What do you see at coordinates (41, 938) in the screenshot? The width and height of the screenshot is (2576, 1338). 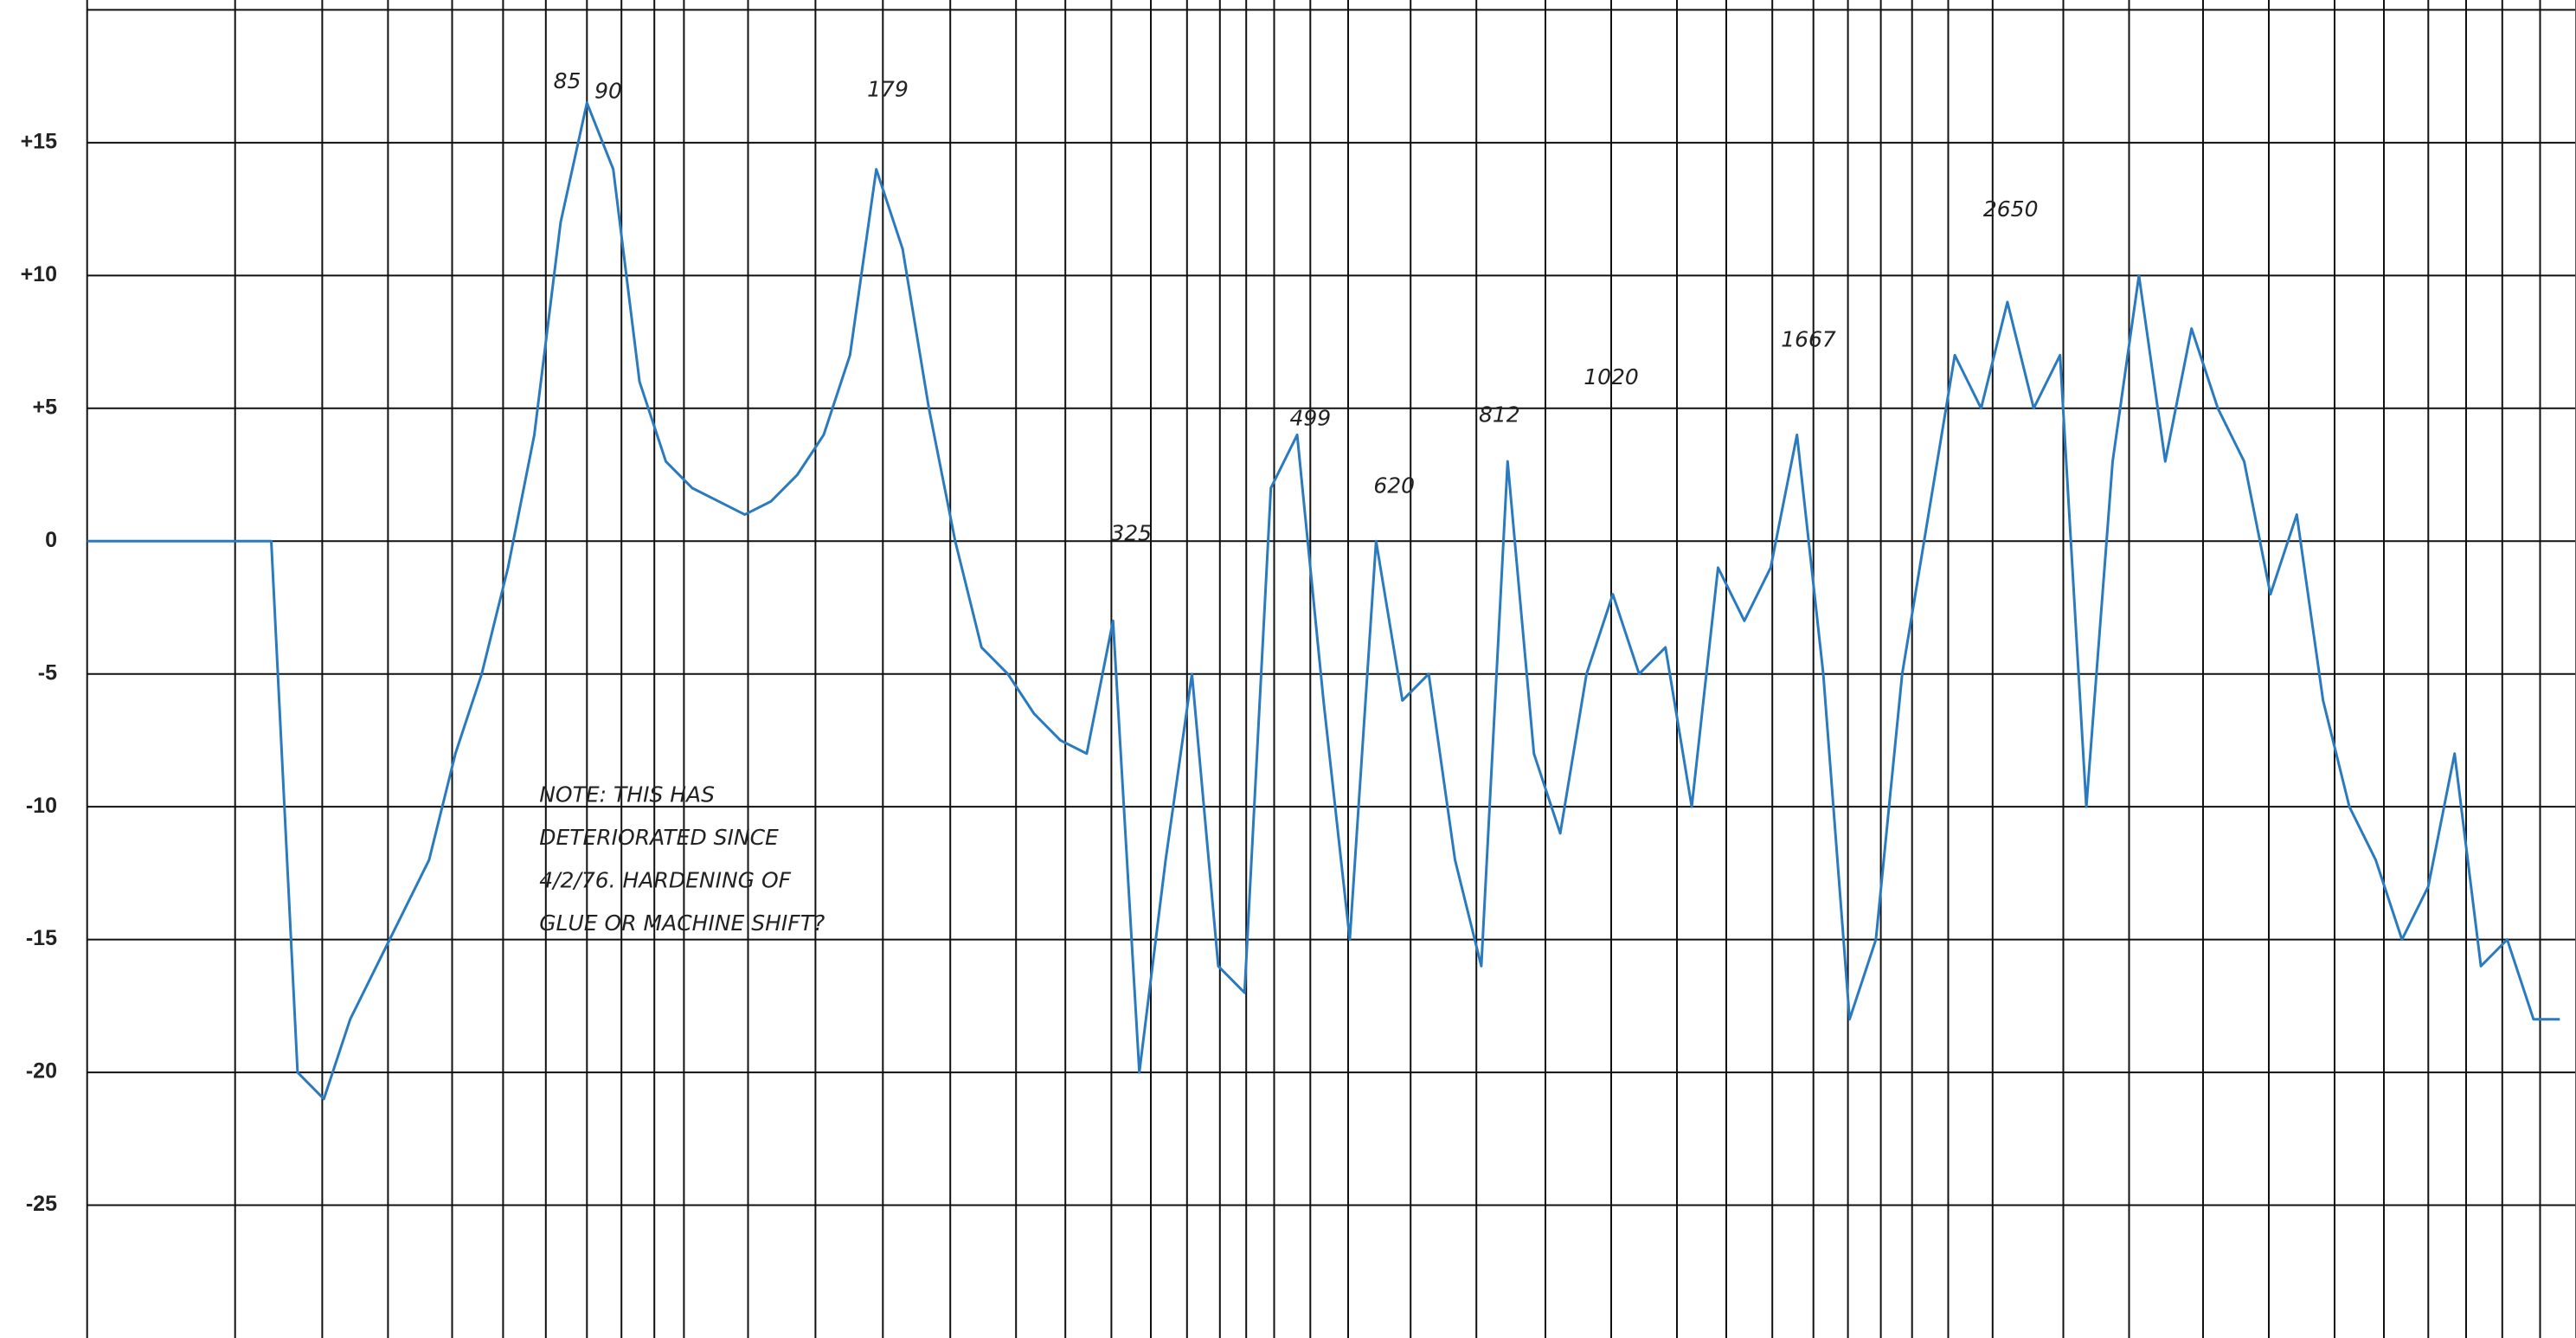 I see `y-tick-label: -15` at bounding box center [41, 938].